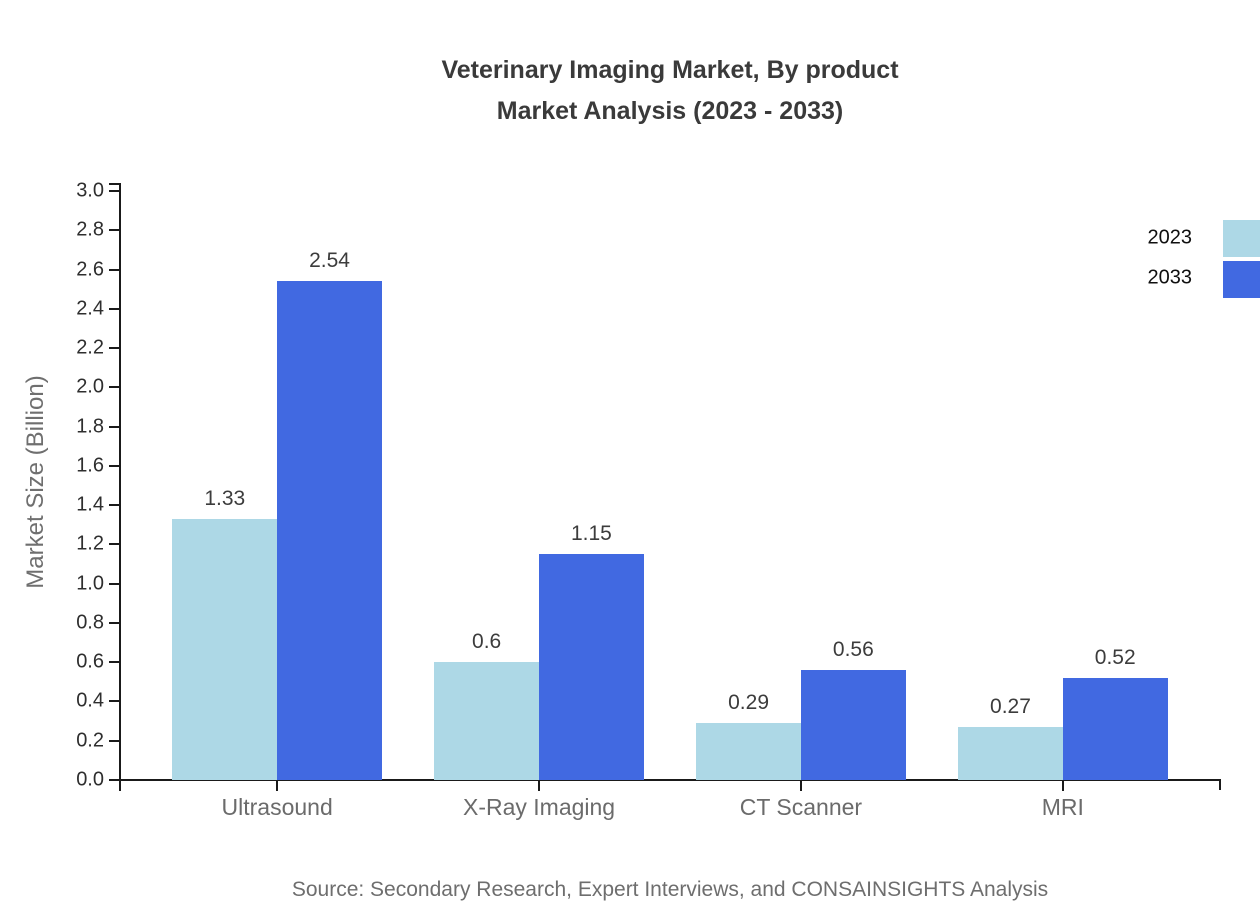 This screenshot has height=920, width=1260. Describe the element at coordinates (225, 649) in the screenshot. I see `bar-2023-ultrasound` at that location.